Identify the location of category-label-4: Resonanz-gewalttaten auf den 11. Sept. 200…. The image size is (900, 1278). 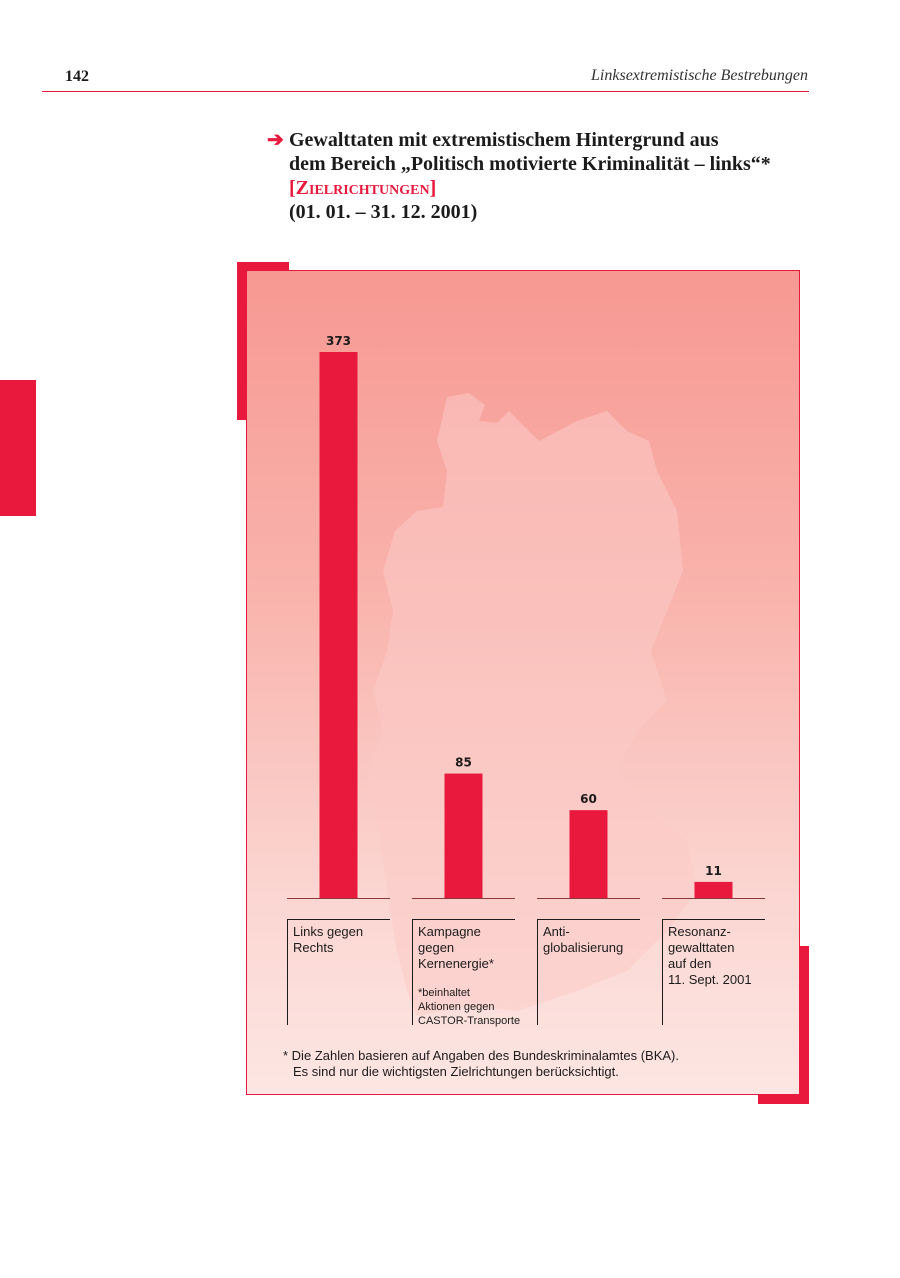
(710, 956).